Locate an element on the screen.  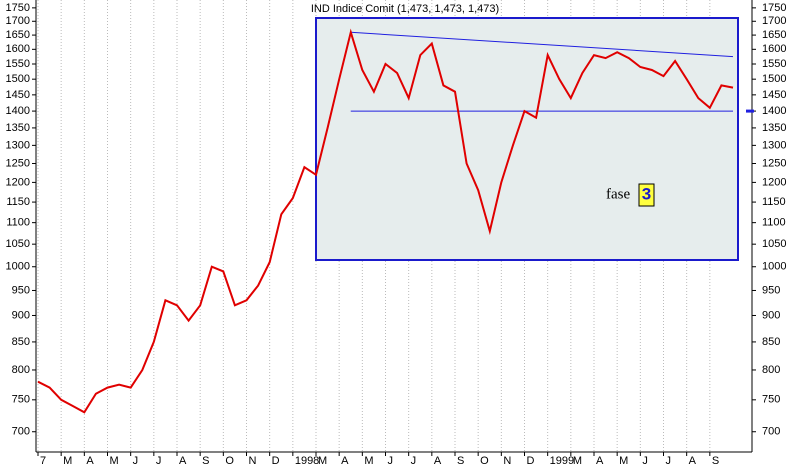
y-tick-label: 1500 is located at coordinates (18, 79).